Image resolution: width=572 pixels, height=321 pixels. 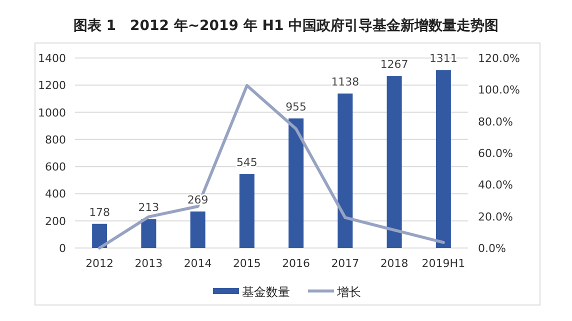 I want to click on y-tick-label: 0, so click(x=62, y=248).